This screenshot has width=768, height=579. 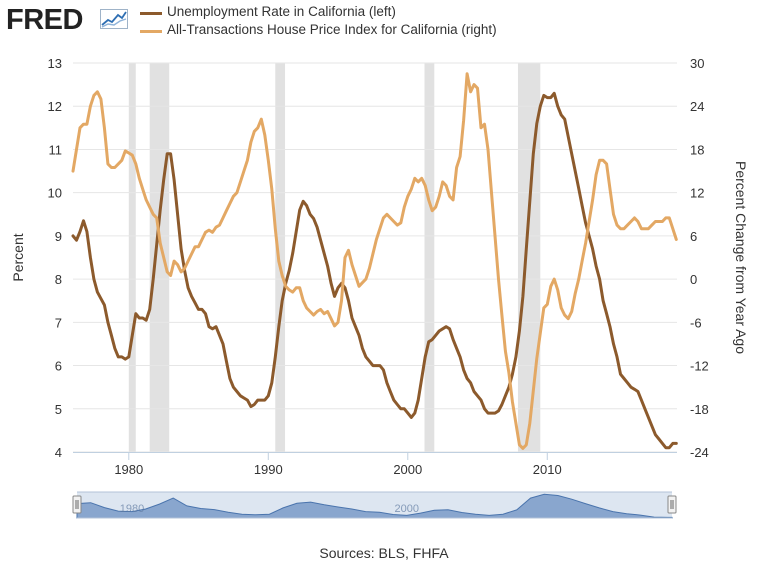 I want to click on x-tick-2010: 2010, so click(x=547, y=469).